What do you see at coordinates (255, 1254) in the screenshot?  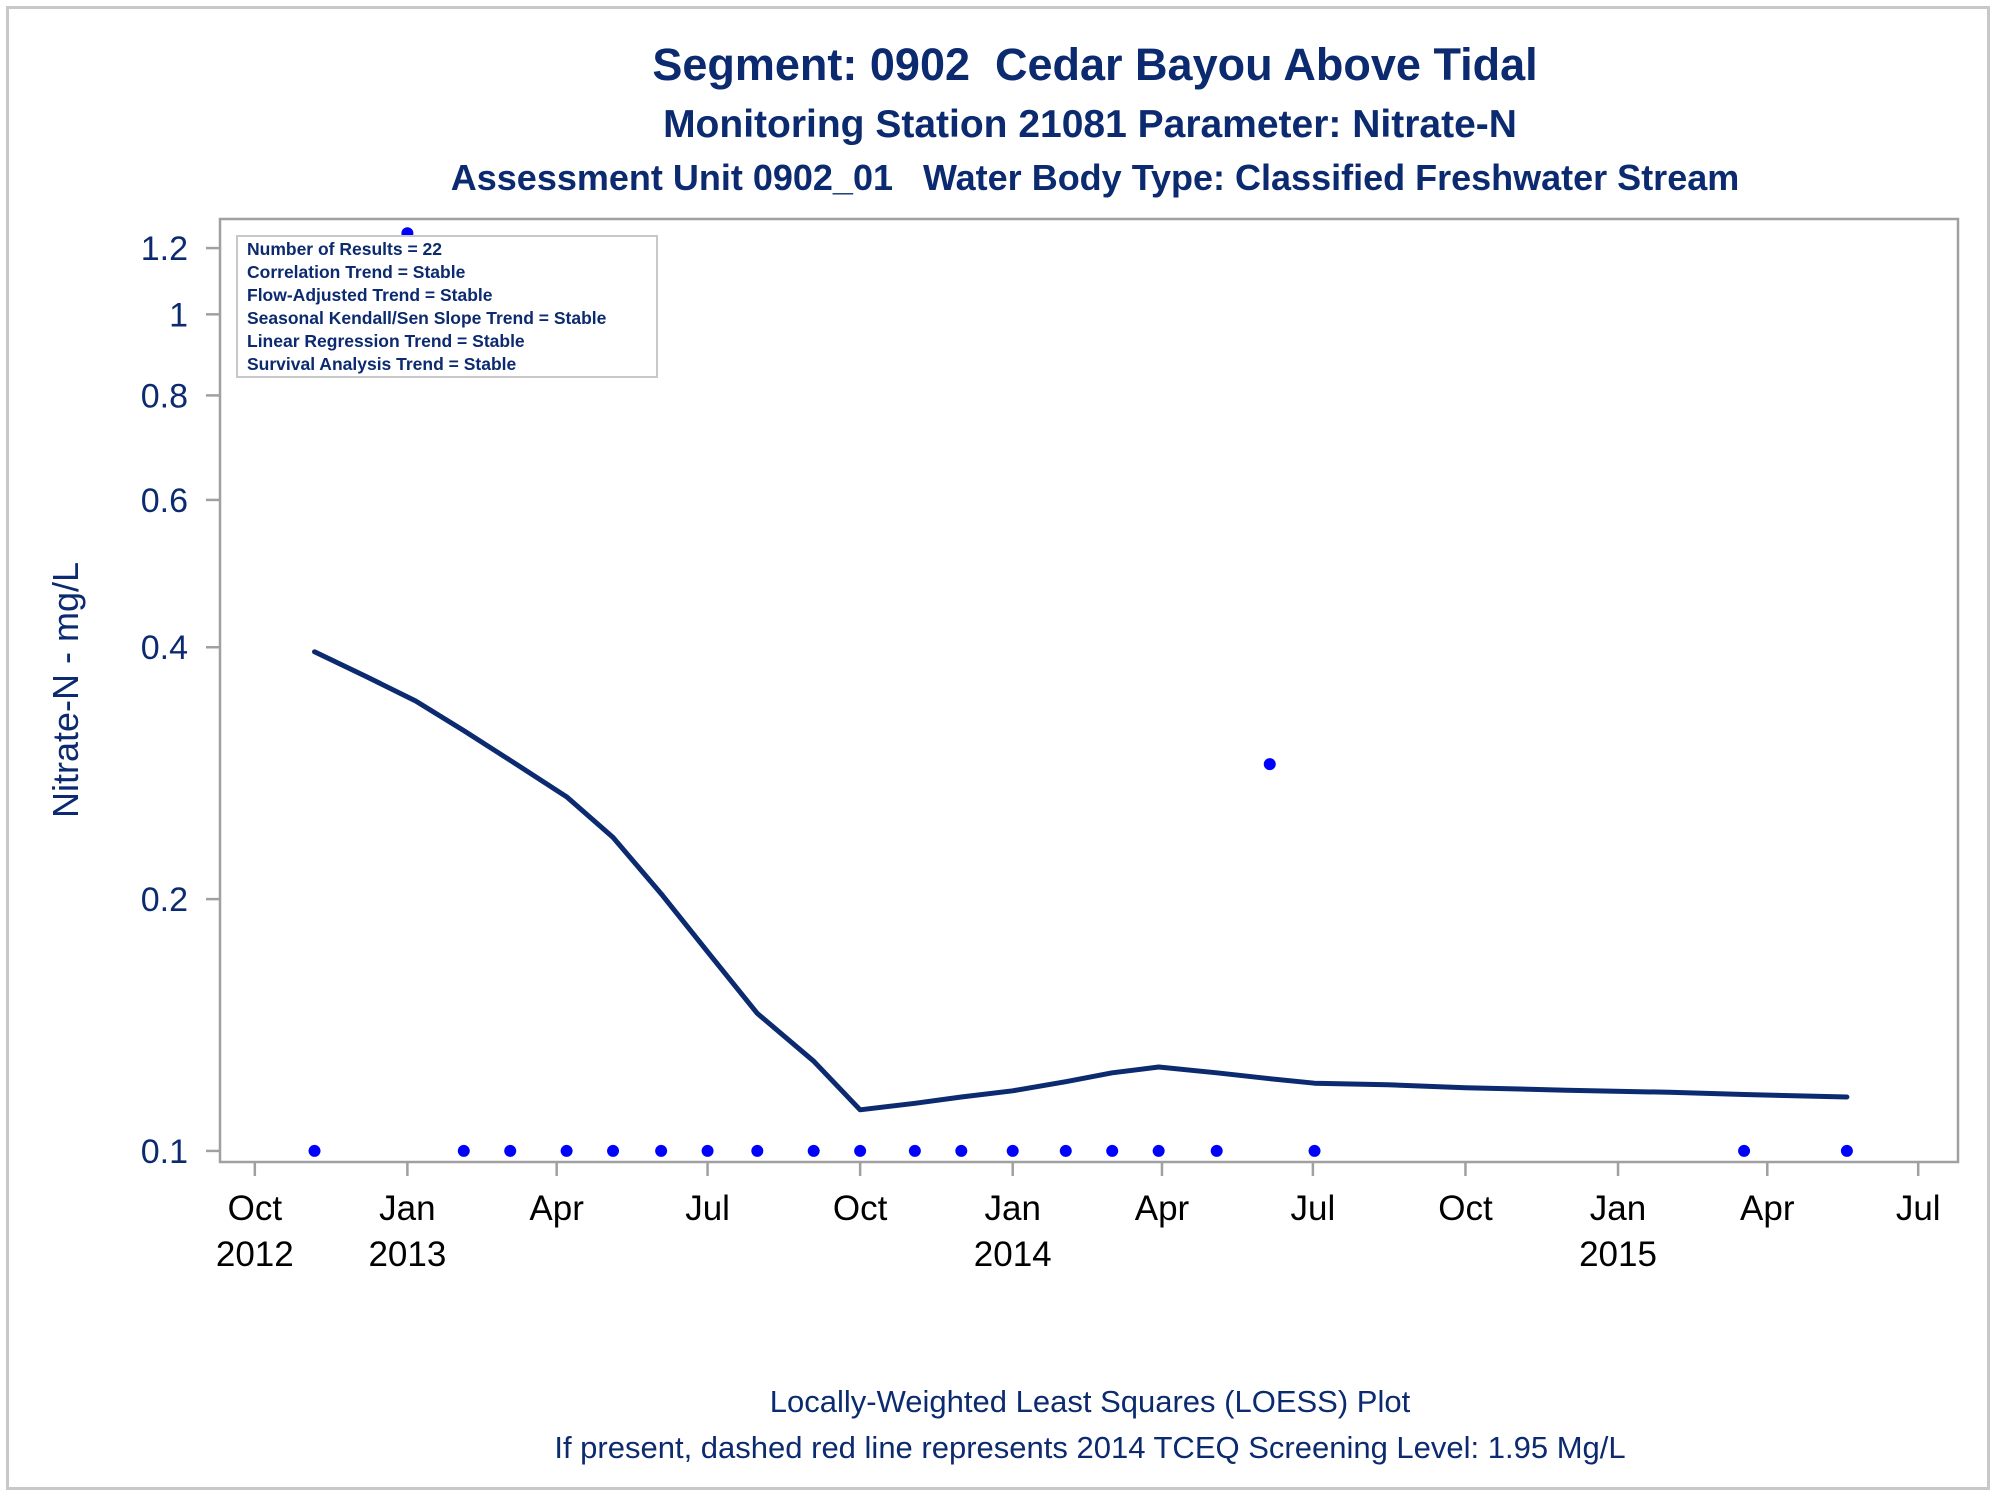 I see `x-tick-year-label: 2012` at bounding box center [255, 1254].